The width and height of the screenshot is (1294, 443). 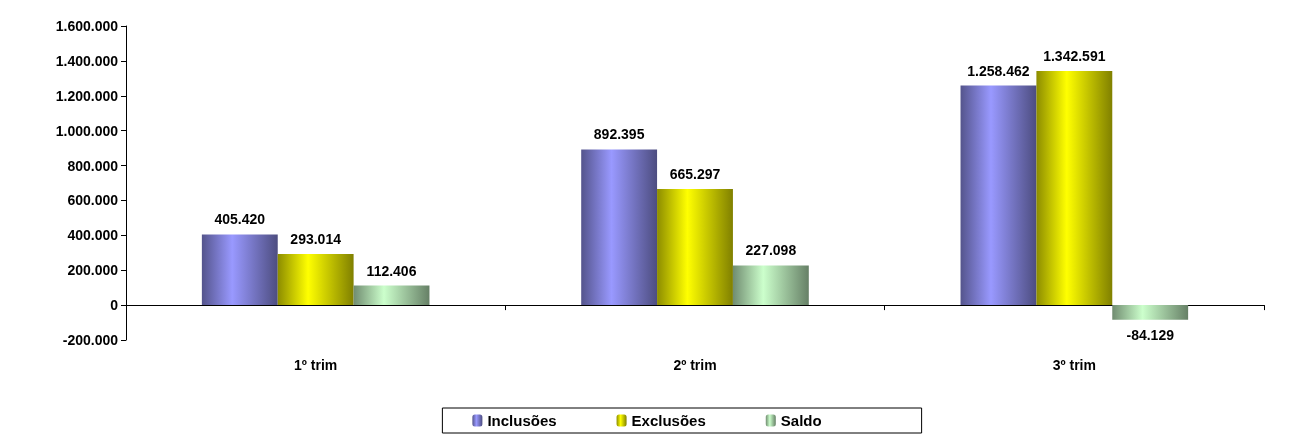 What do you see at coordinates (771, 250) in the screenshot?
I see `data-label: 227.098` at bounding box center [771, 250].